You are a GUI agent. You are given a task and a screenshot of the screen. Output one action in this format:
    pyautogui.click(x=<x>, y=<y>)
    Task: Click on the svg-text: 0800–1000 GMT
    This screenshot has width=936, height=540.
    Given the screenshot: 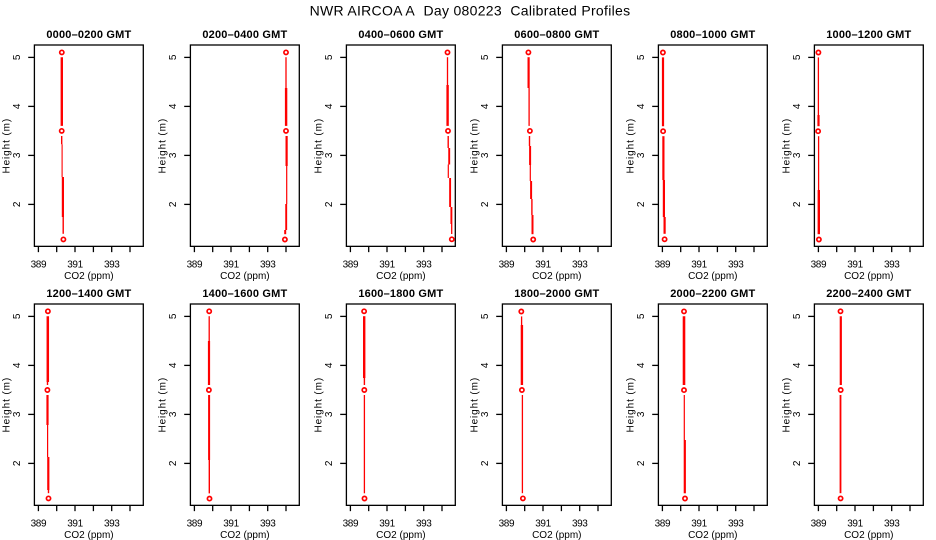 What is the action you would take?
    pyautogui.click(x=712, y=35)
    